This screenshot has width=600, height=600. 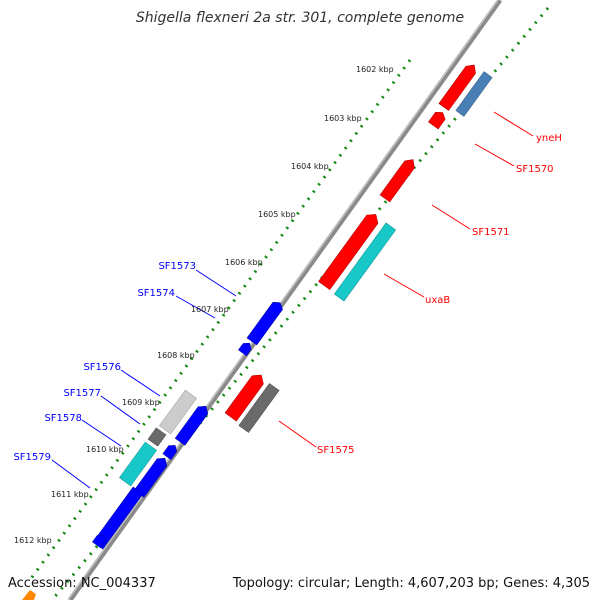 I want to click on gene-SF1577b, so click(x=170, y=451).